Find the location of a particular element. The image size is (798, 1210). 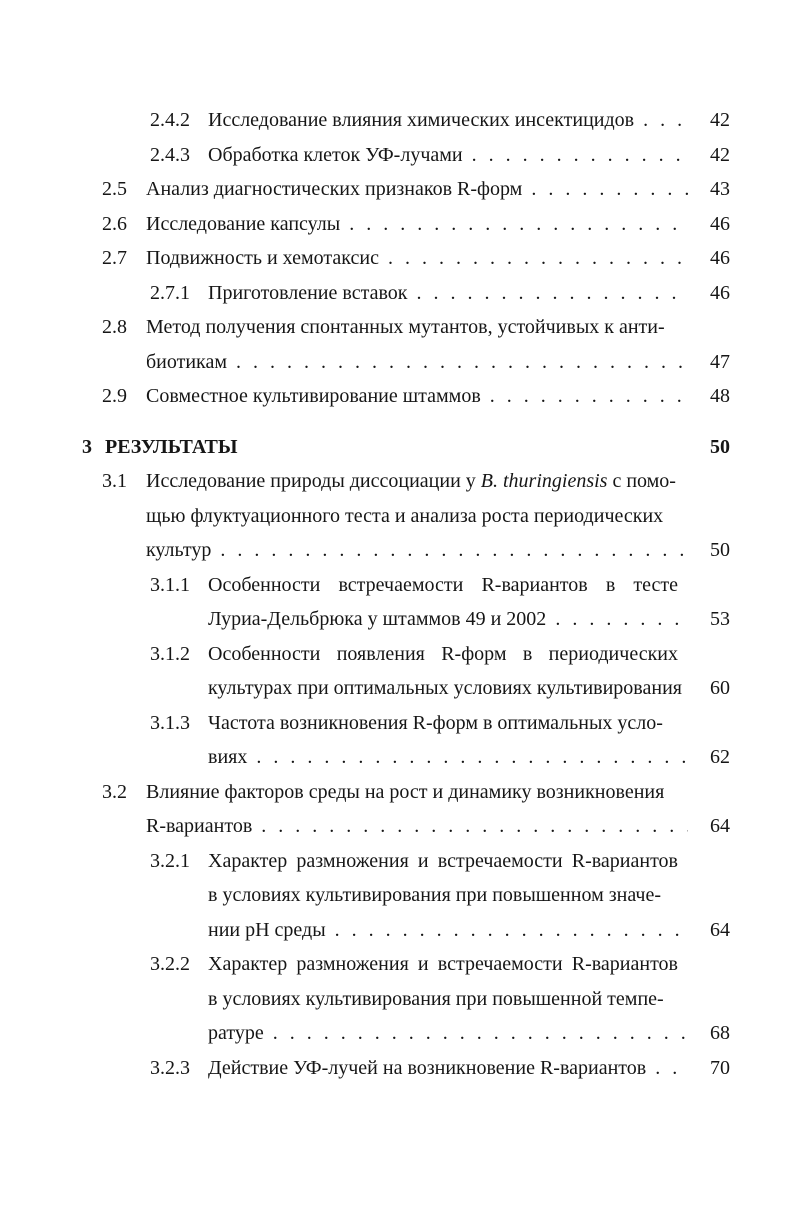

toc-page-number: 68 is located at coordinates (720, 1033).